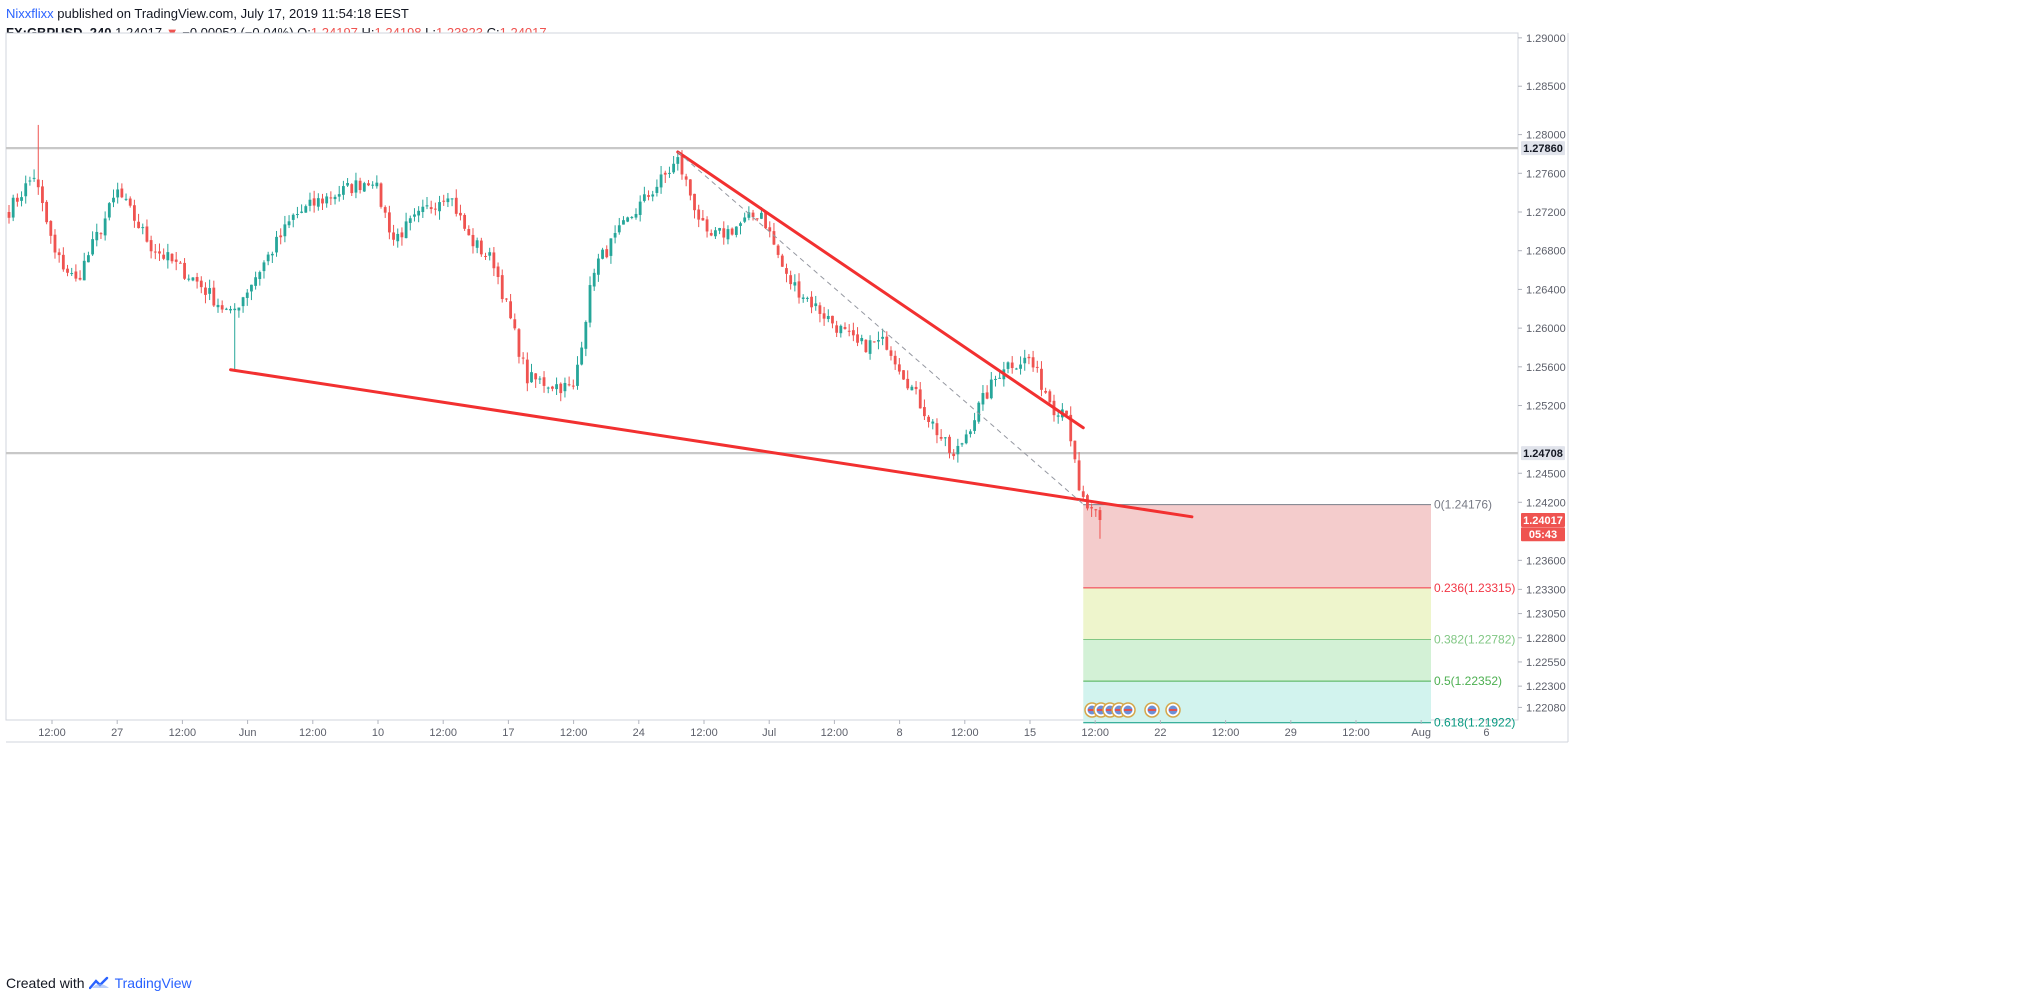 The height and width of the screenshot is (1002, 2041). I want to click on y-tick-label: 1.27600, so click(1546, 174).